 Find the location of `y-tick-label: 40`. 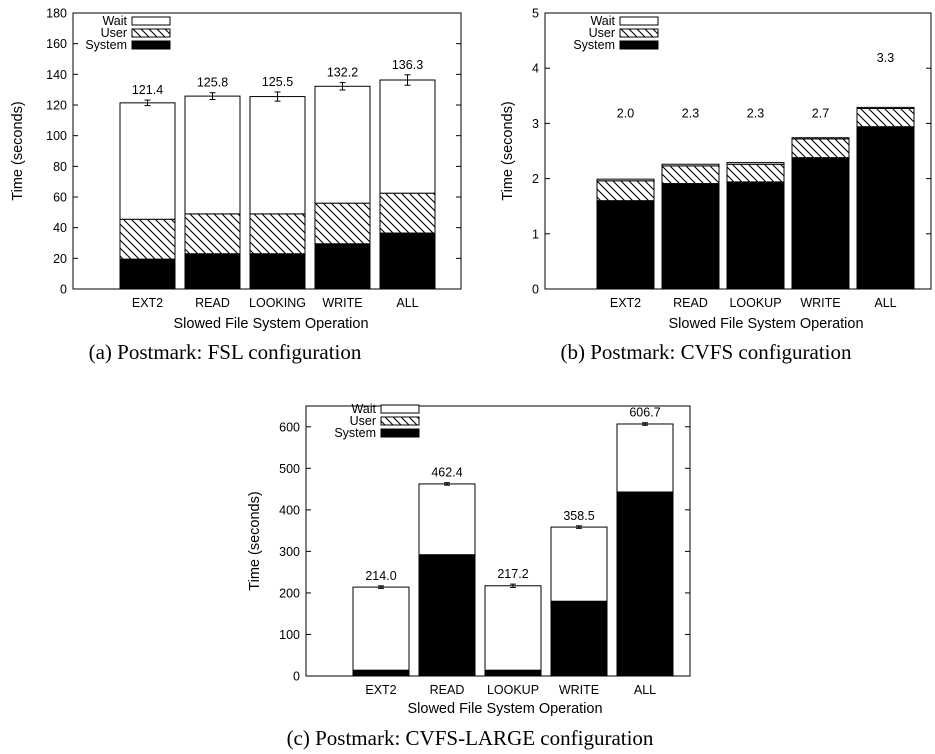

y-tick-label: 40 is located at coordinates (60, 228).